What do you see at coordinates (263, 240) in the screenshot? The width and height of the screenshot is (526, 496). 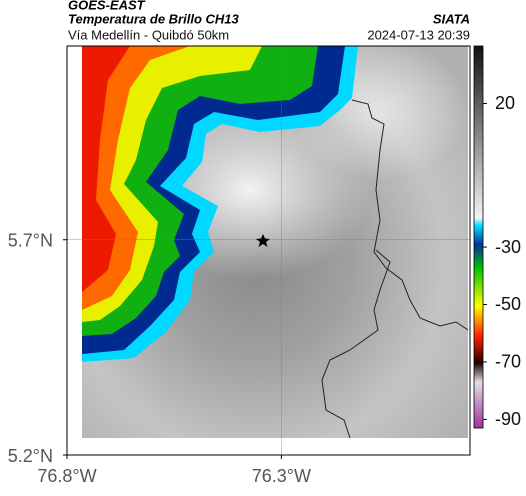 I see `city-marker` at bounding box center [263, 240].